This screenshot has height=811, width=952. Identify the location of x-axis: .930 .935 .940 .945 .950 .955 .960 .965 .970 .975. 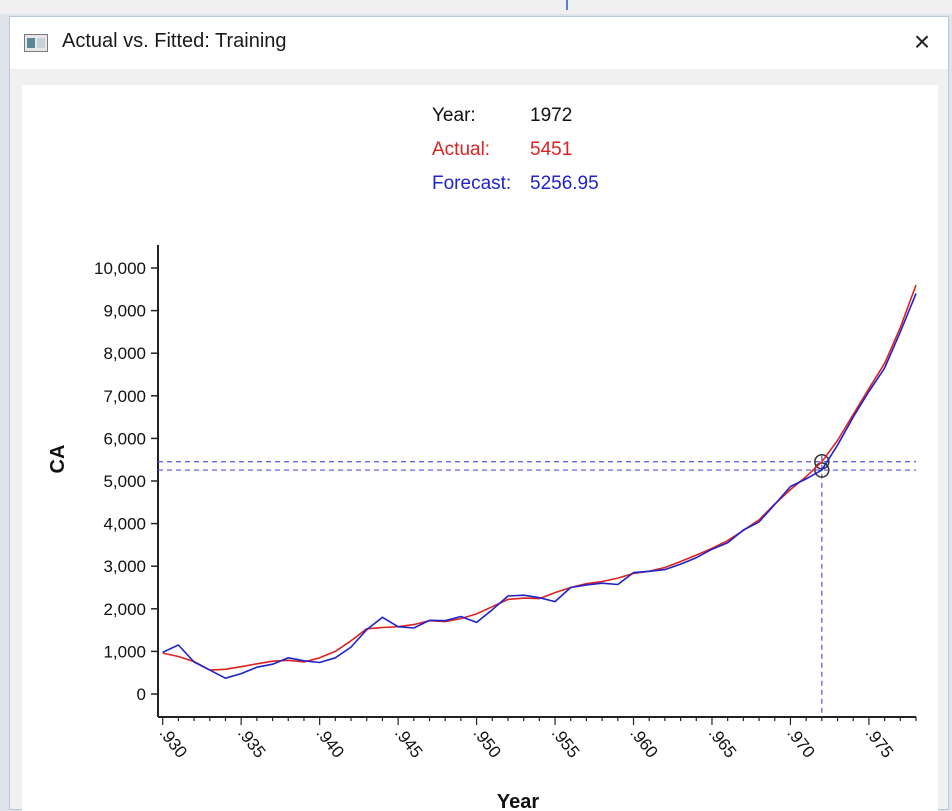
(536, 739).